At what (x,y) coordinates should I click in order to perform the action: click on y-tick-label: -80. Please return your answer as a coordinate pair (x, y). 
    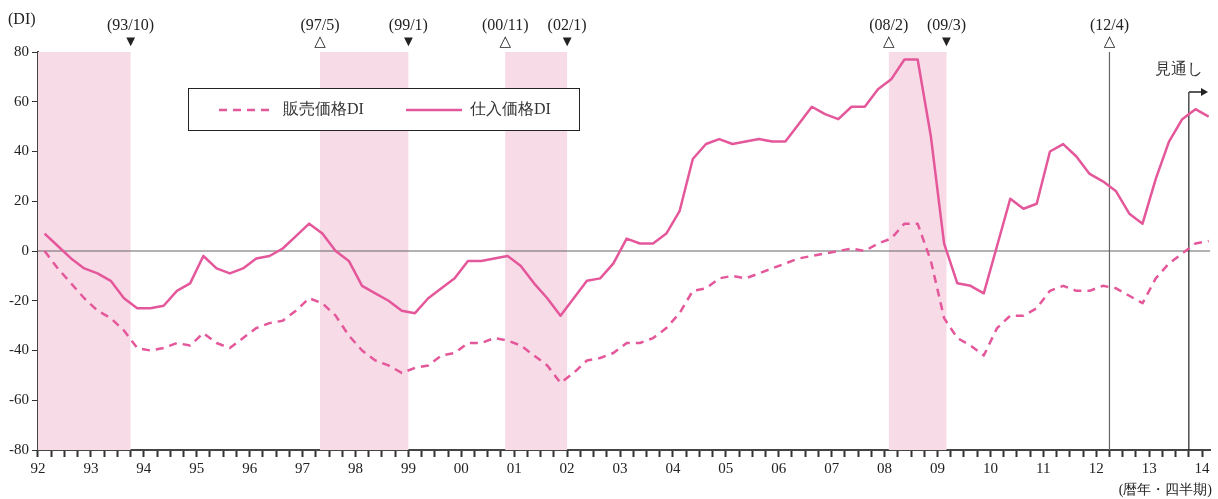
    Looking at the image, I should click on (19, 448).